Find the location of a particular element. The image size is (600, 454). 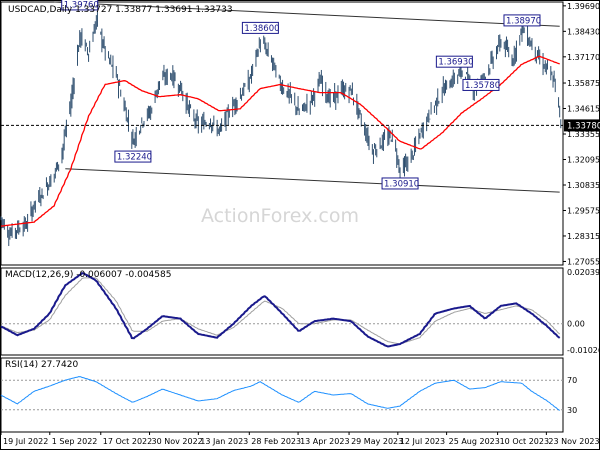

rsi-series-line is located at coordinates (280, 393).